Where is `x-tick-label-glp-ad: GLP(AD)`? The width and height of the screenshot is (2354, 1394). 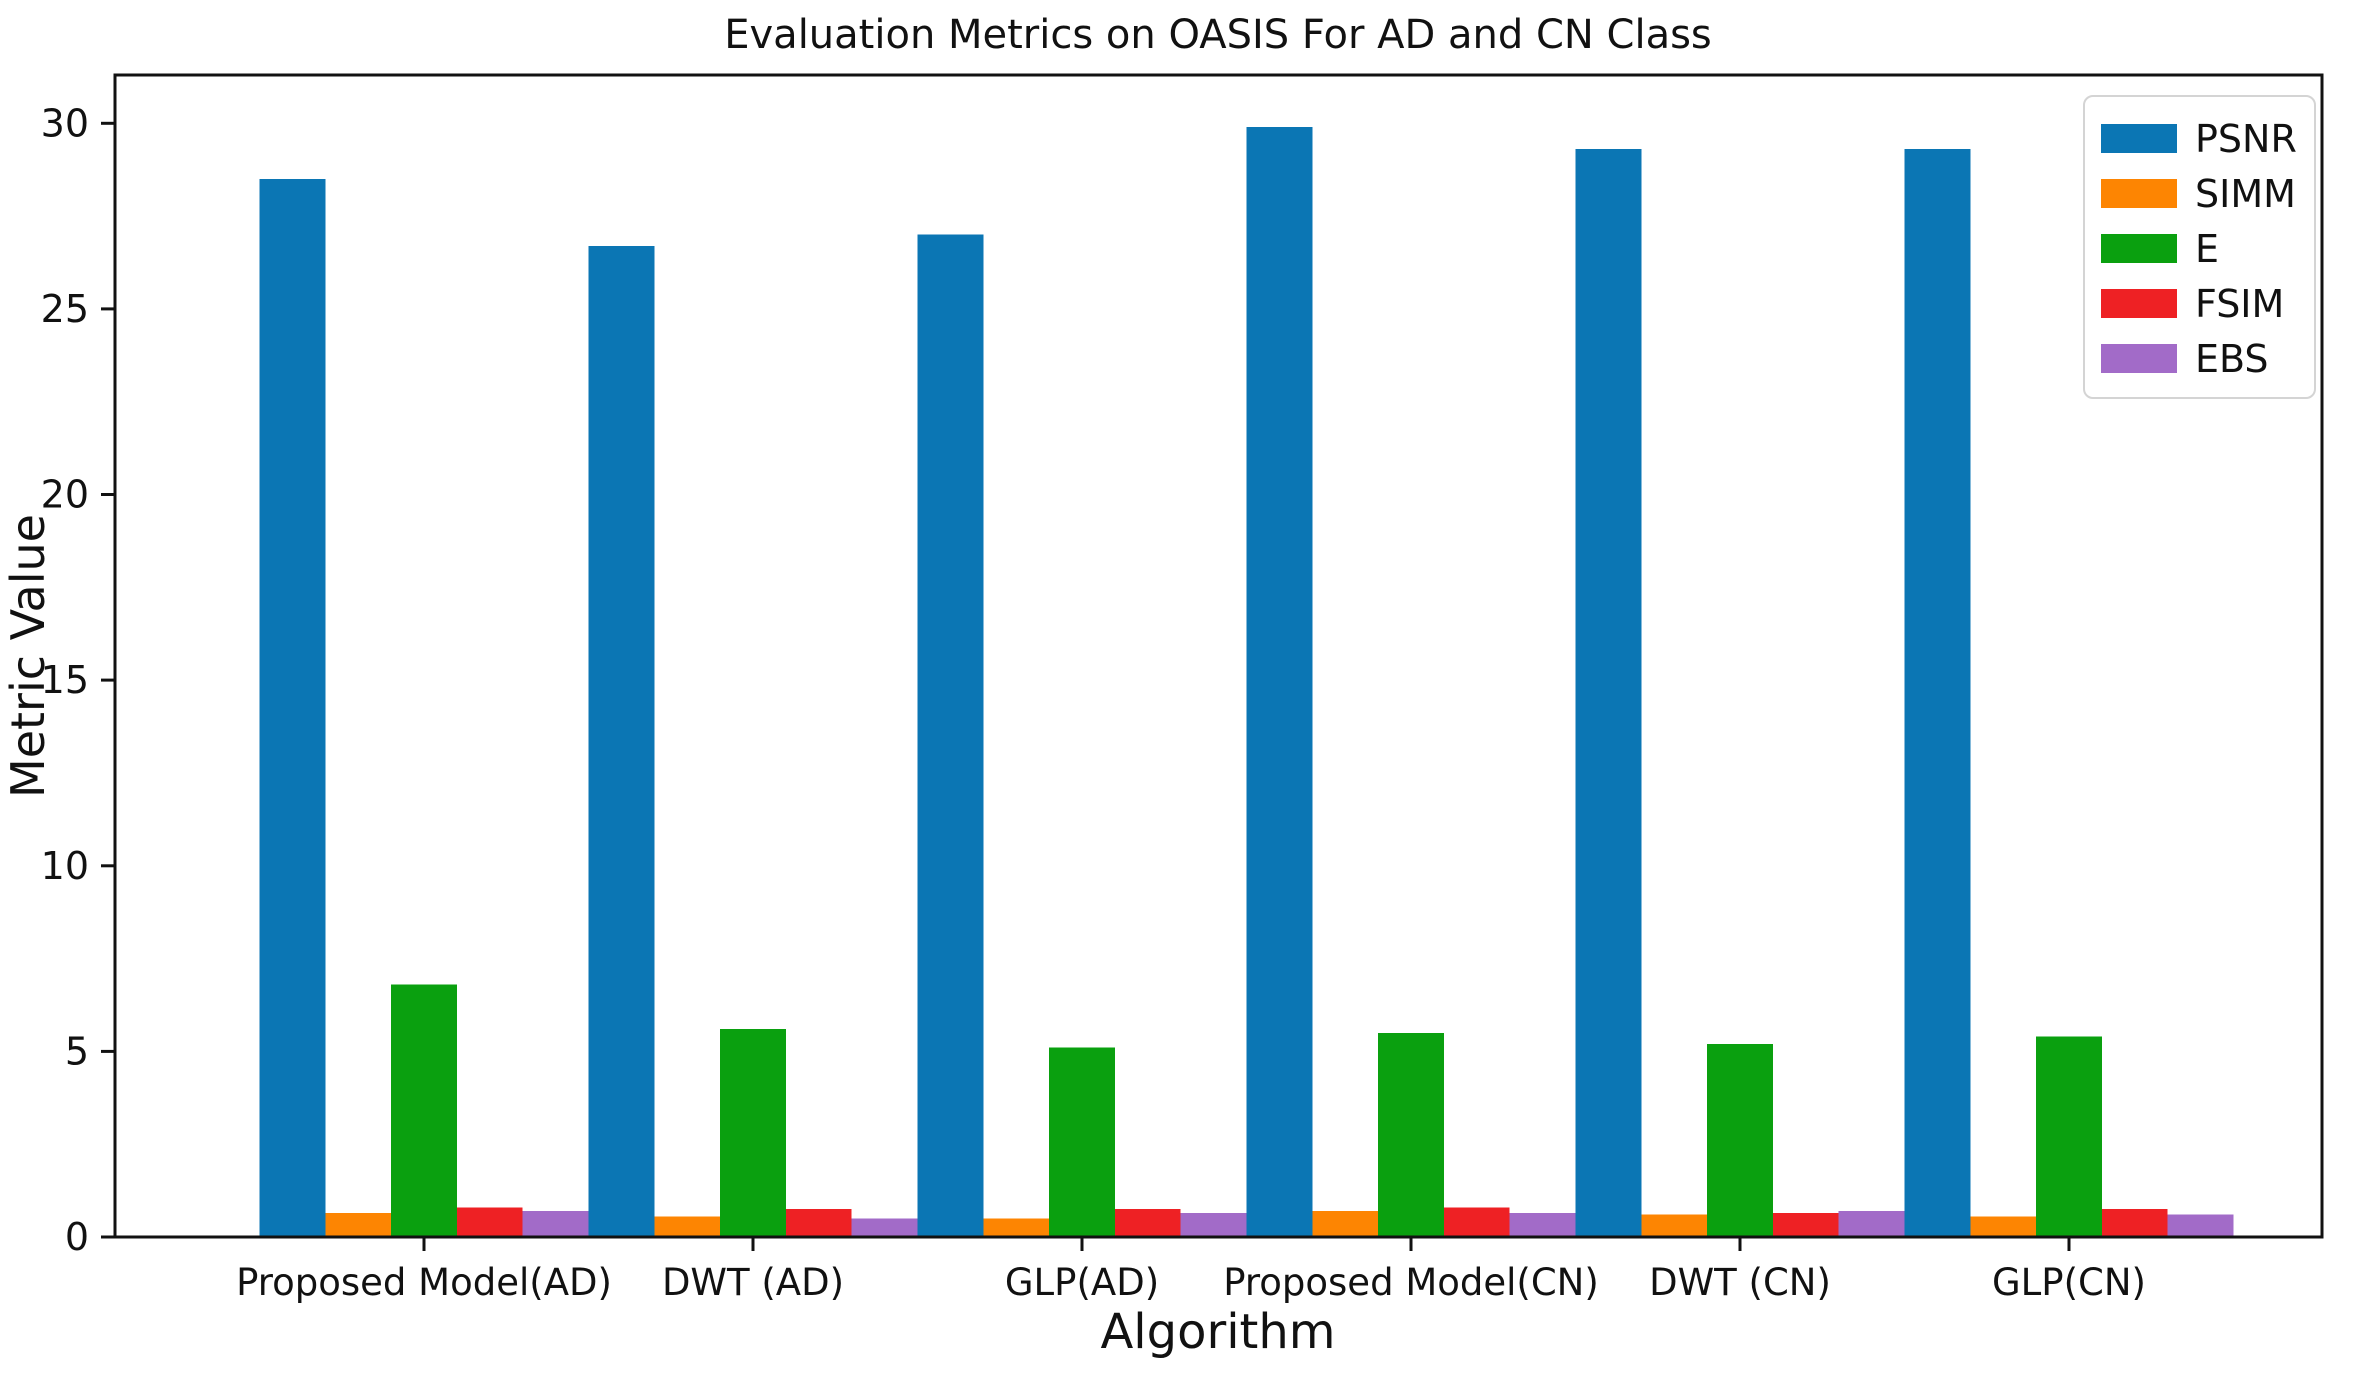 x-tick-label-glp-ad: GLP(AD) is located at coordinates (1082, 1282).